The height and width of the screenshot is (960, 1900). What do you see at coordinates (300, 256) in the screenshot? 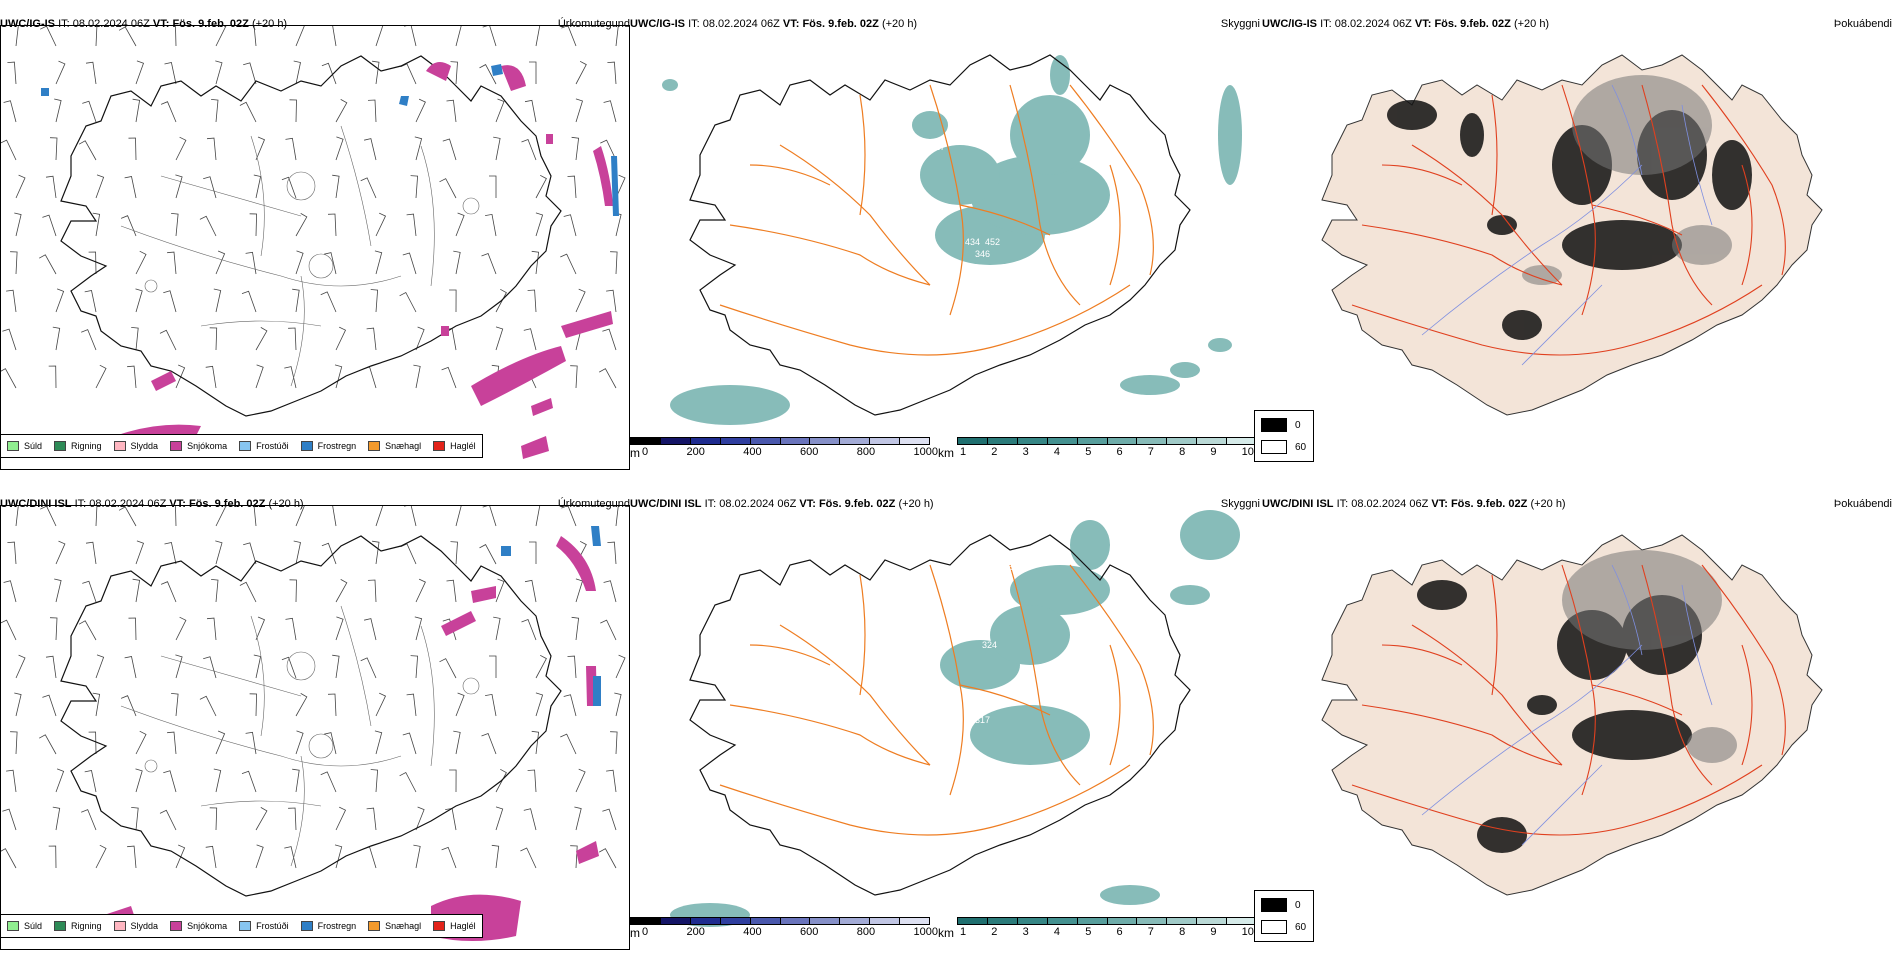
I see `terrain-lines` at bounding box center [300, 256].